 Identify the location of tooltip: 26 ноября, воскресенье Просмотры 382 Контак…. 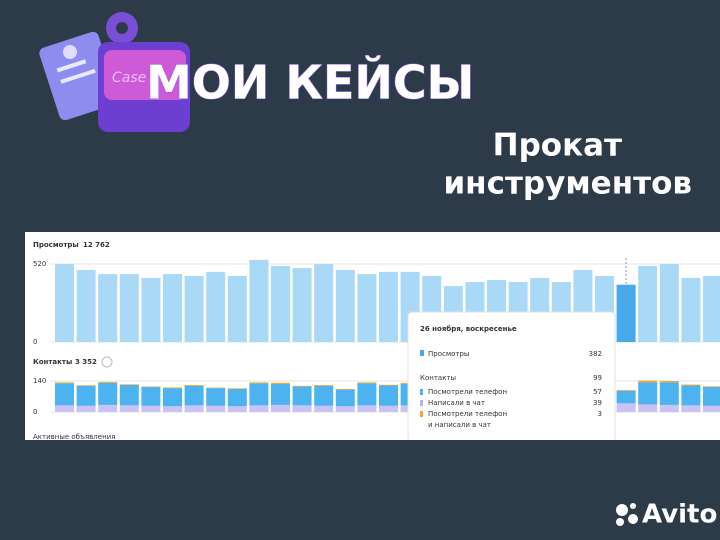
(511, 377).